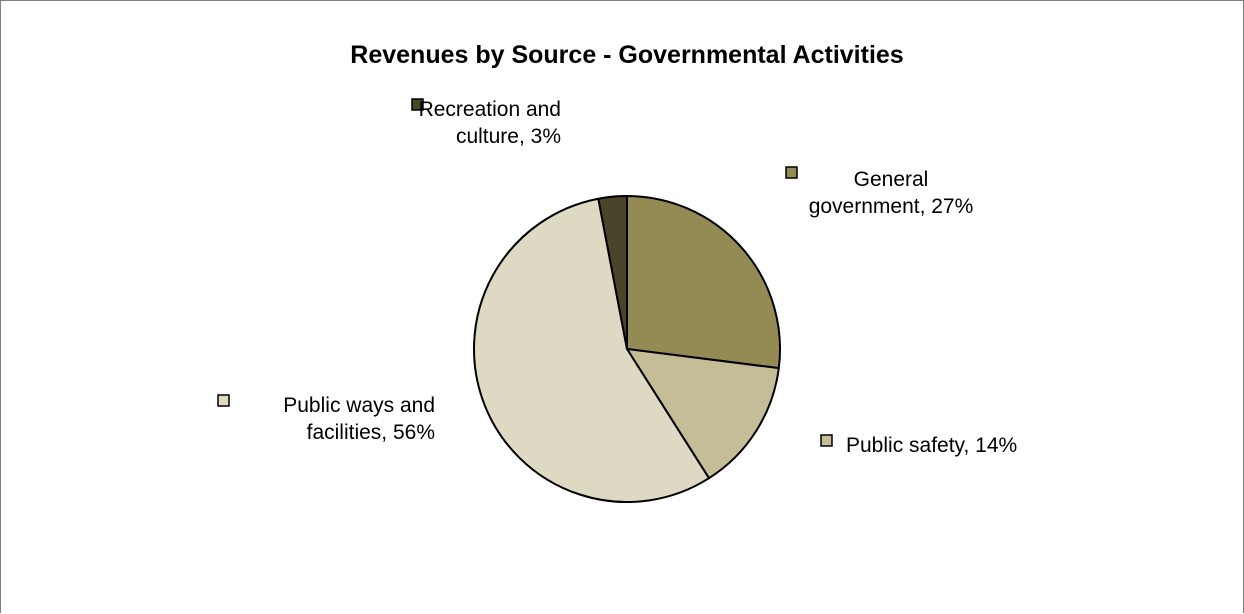 This screenshot has height=614, width=1244. Describe the element at coordinates (223, 400) in the screenshot. I see `legend-key-public-ways-and-facilities` at that location.